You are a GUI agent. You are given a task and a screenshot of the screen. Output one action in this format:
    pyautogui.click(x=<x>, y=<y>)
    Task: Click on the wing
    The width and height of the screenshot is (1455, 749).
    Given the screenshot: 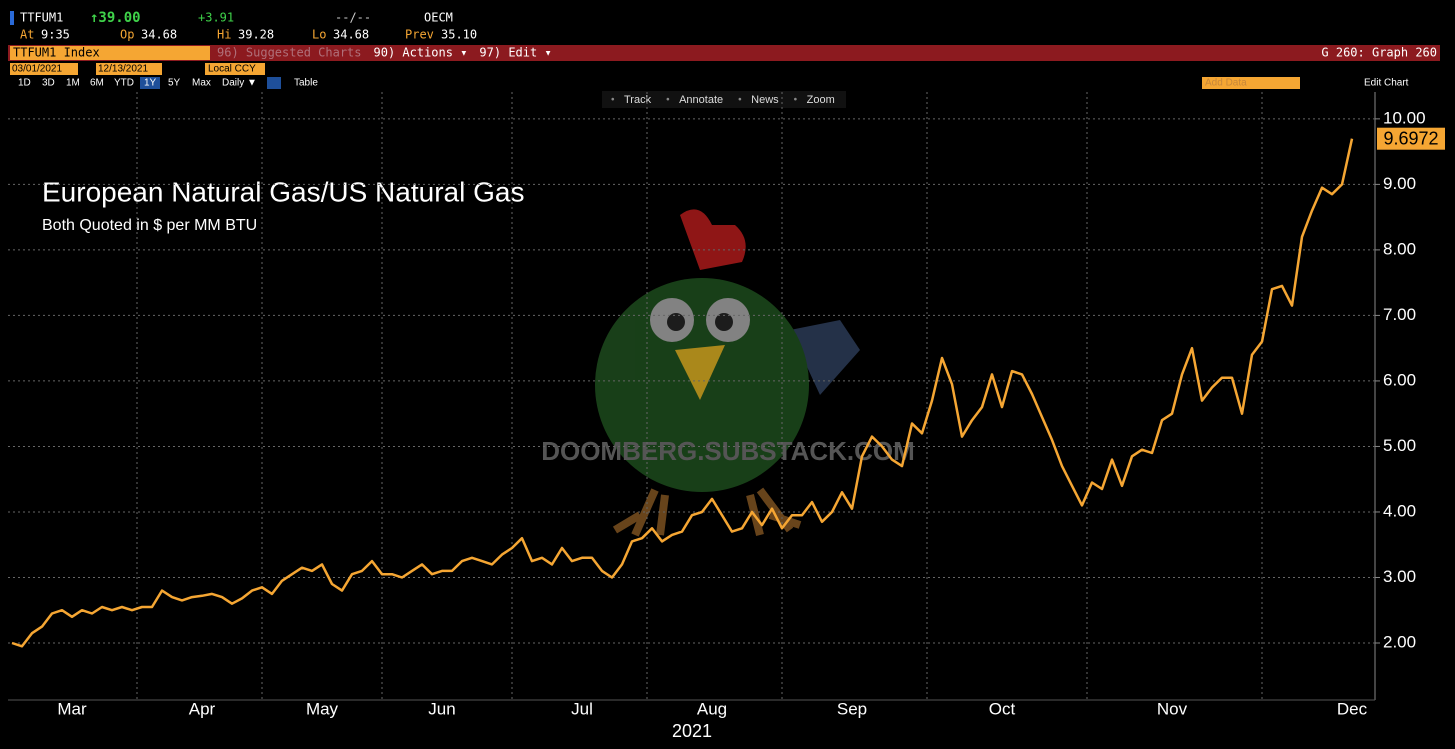 What is the action you would take?
    pyautogui.click(x=825, y=357)
    